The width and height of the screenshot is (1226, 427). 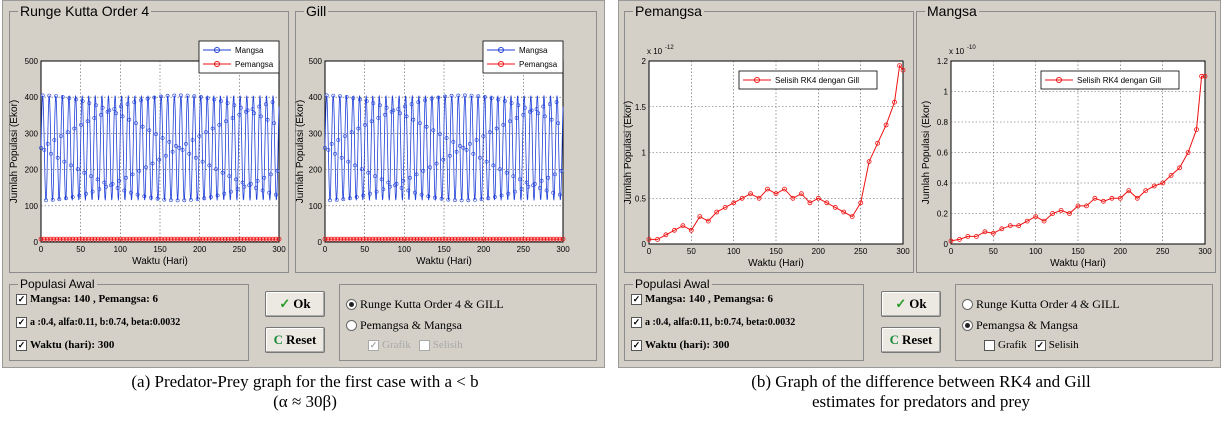 What do you see at coordinates (325, 249) in the screenshot?
I see `x-tick-label: 0` at bounding box center [325, 249].